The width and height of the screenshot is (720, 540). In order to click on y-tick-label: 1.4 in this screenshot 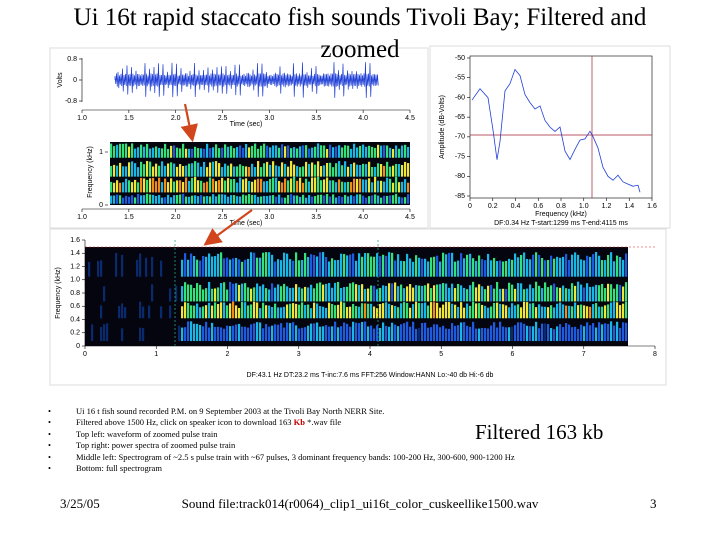, I will do `click(75, 253)`.